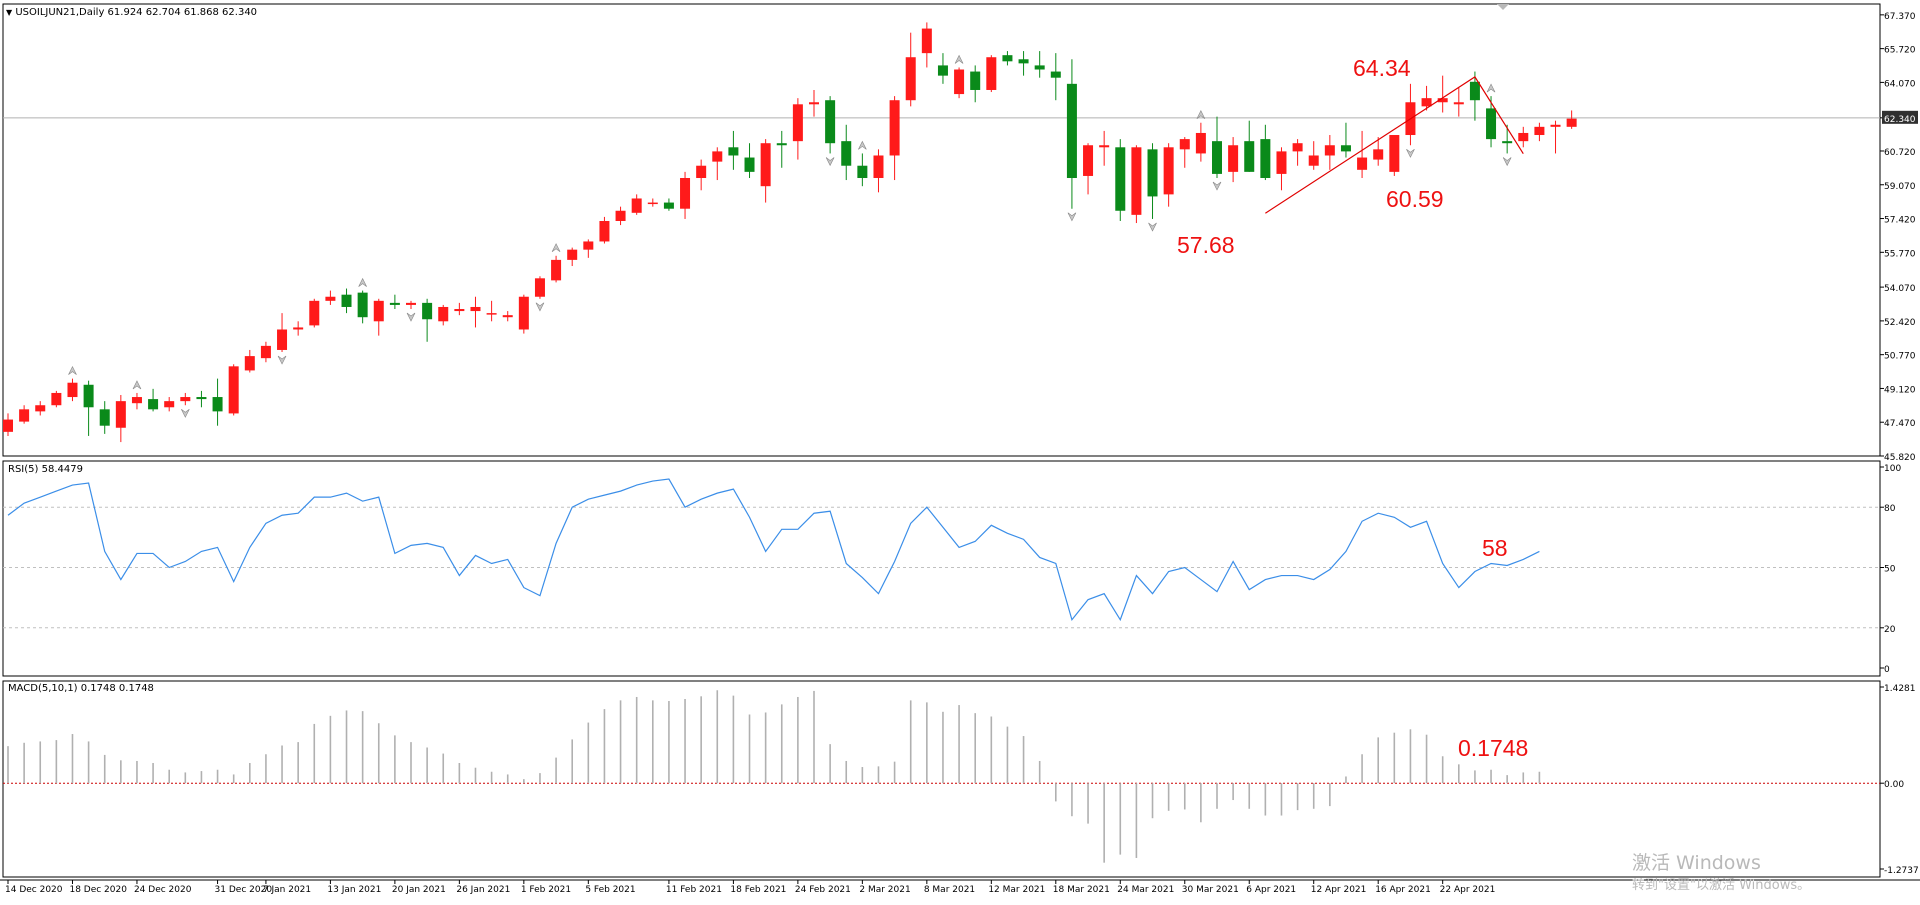 Image resolution: width=1920 pixels, height=905 pixels. Describe the element at coordinates (483, 890) in the screenshot. I see `time-tick-label: 26 Jan 2021` at that location.